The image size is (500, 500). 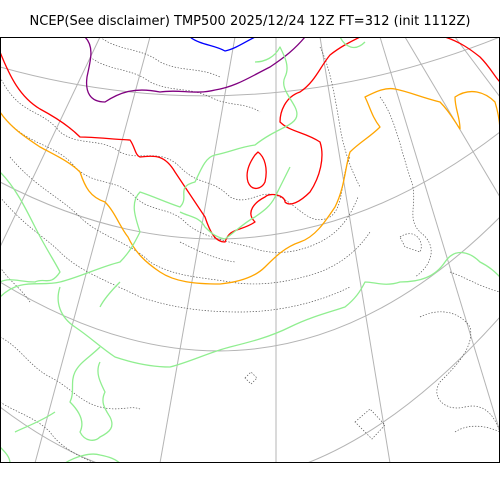 I want to click on isotherm-red-east, so click(x=472, y=60).